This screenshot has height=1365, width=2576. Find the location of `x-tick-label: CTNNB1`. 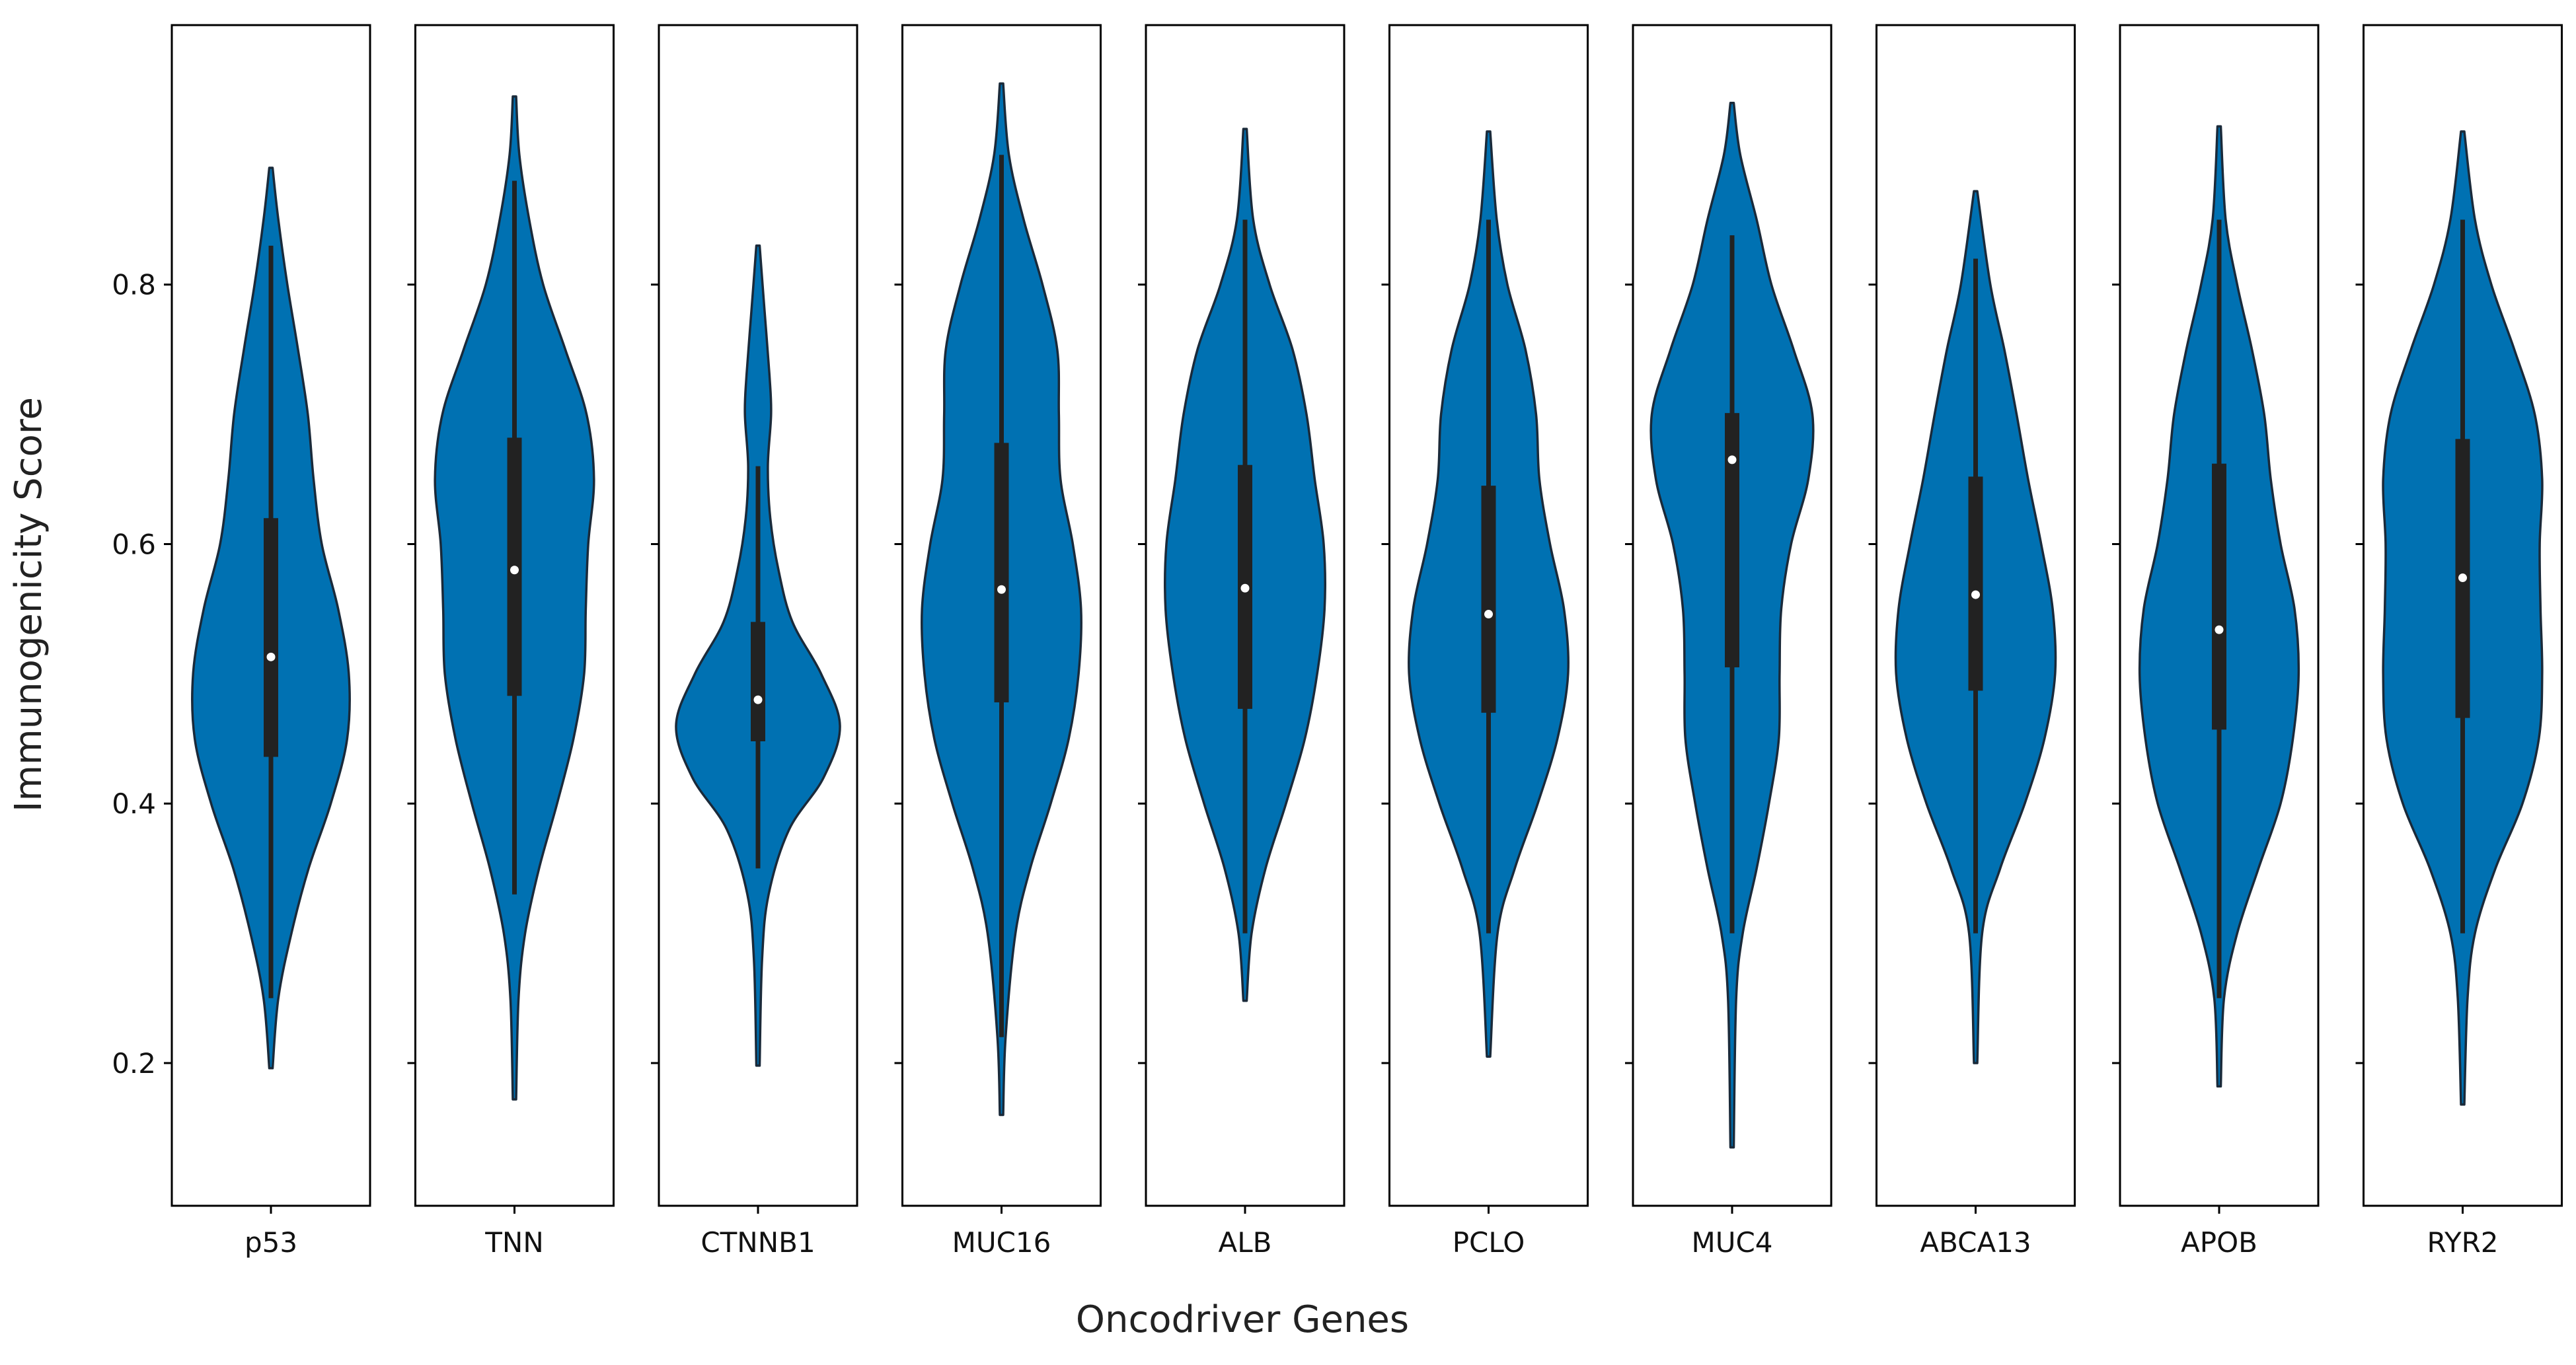

x-tick-label: CTNNB1 is located at coordinates (758, 1242).